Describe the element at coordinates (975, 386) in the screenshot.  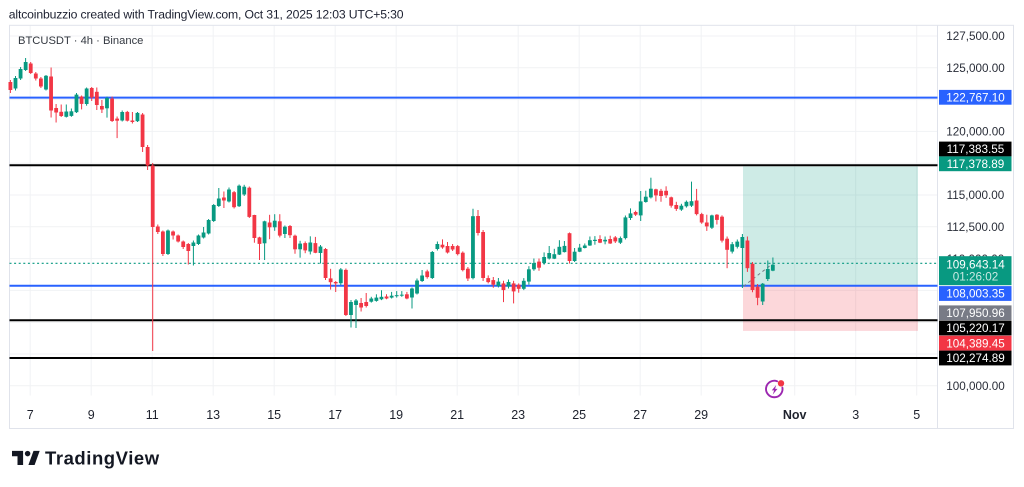
I see `svg-text: 100,000.00` at that location.